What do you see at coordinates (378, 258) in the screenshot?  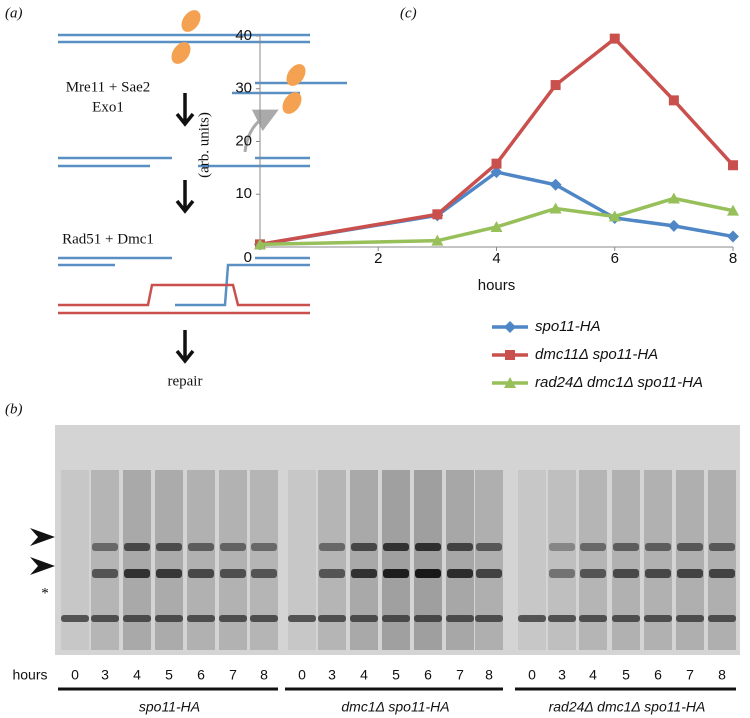 I see `x-tick-label: 2` at bounding box center [378, 258].